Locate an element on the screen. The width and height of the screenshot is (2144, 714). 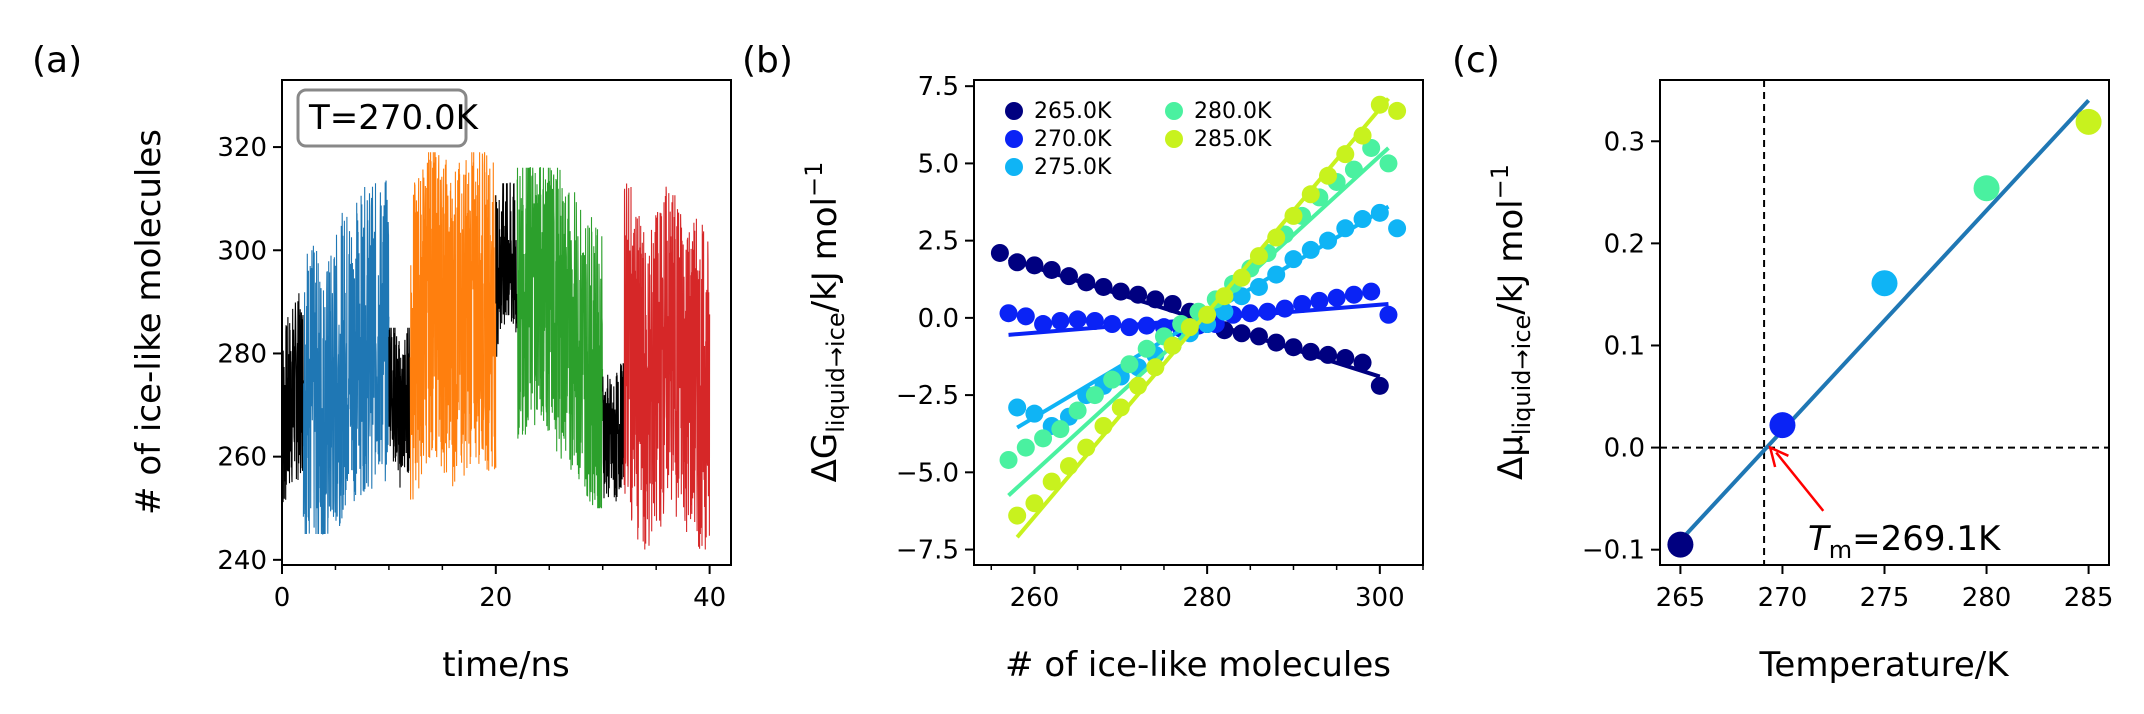
panel-b-legend-marker-265.0K is located at coordinates (1014, 111).